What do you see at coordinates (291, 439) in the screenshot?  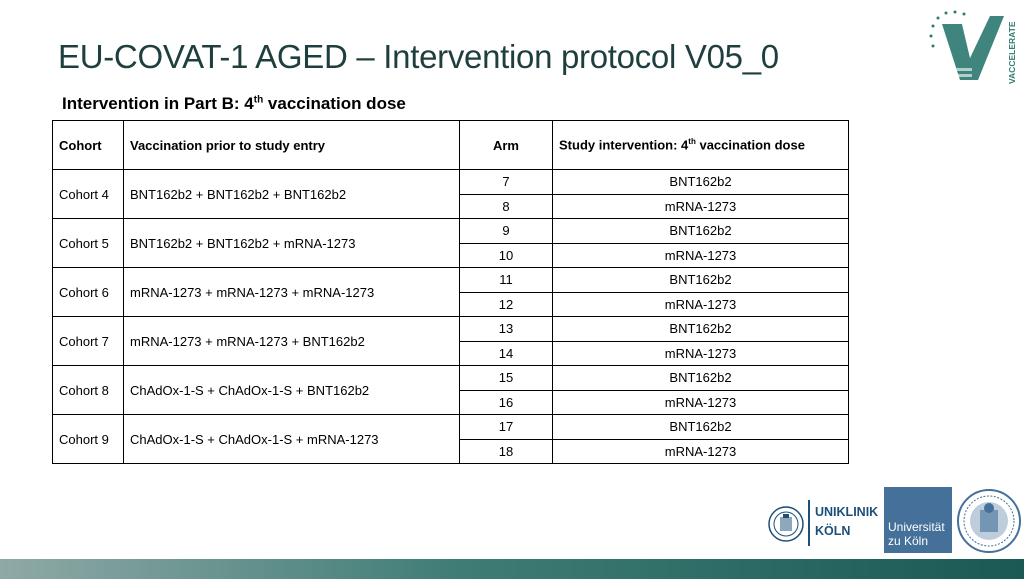 I see `prior-vaccination-cell: ChAdOx-1-S + ChAdOx-1-S + mRNA-1273` at bounding box center [291, 439].